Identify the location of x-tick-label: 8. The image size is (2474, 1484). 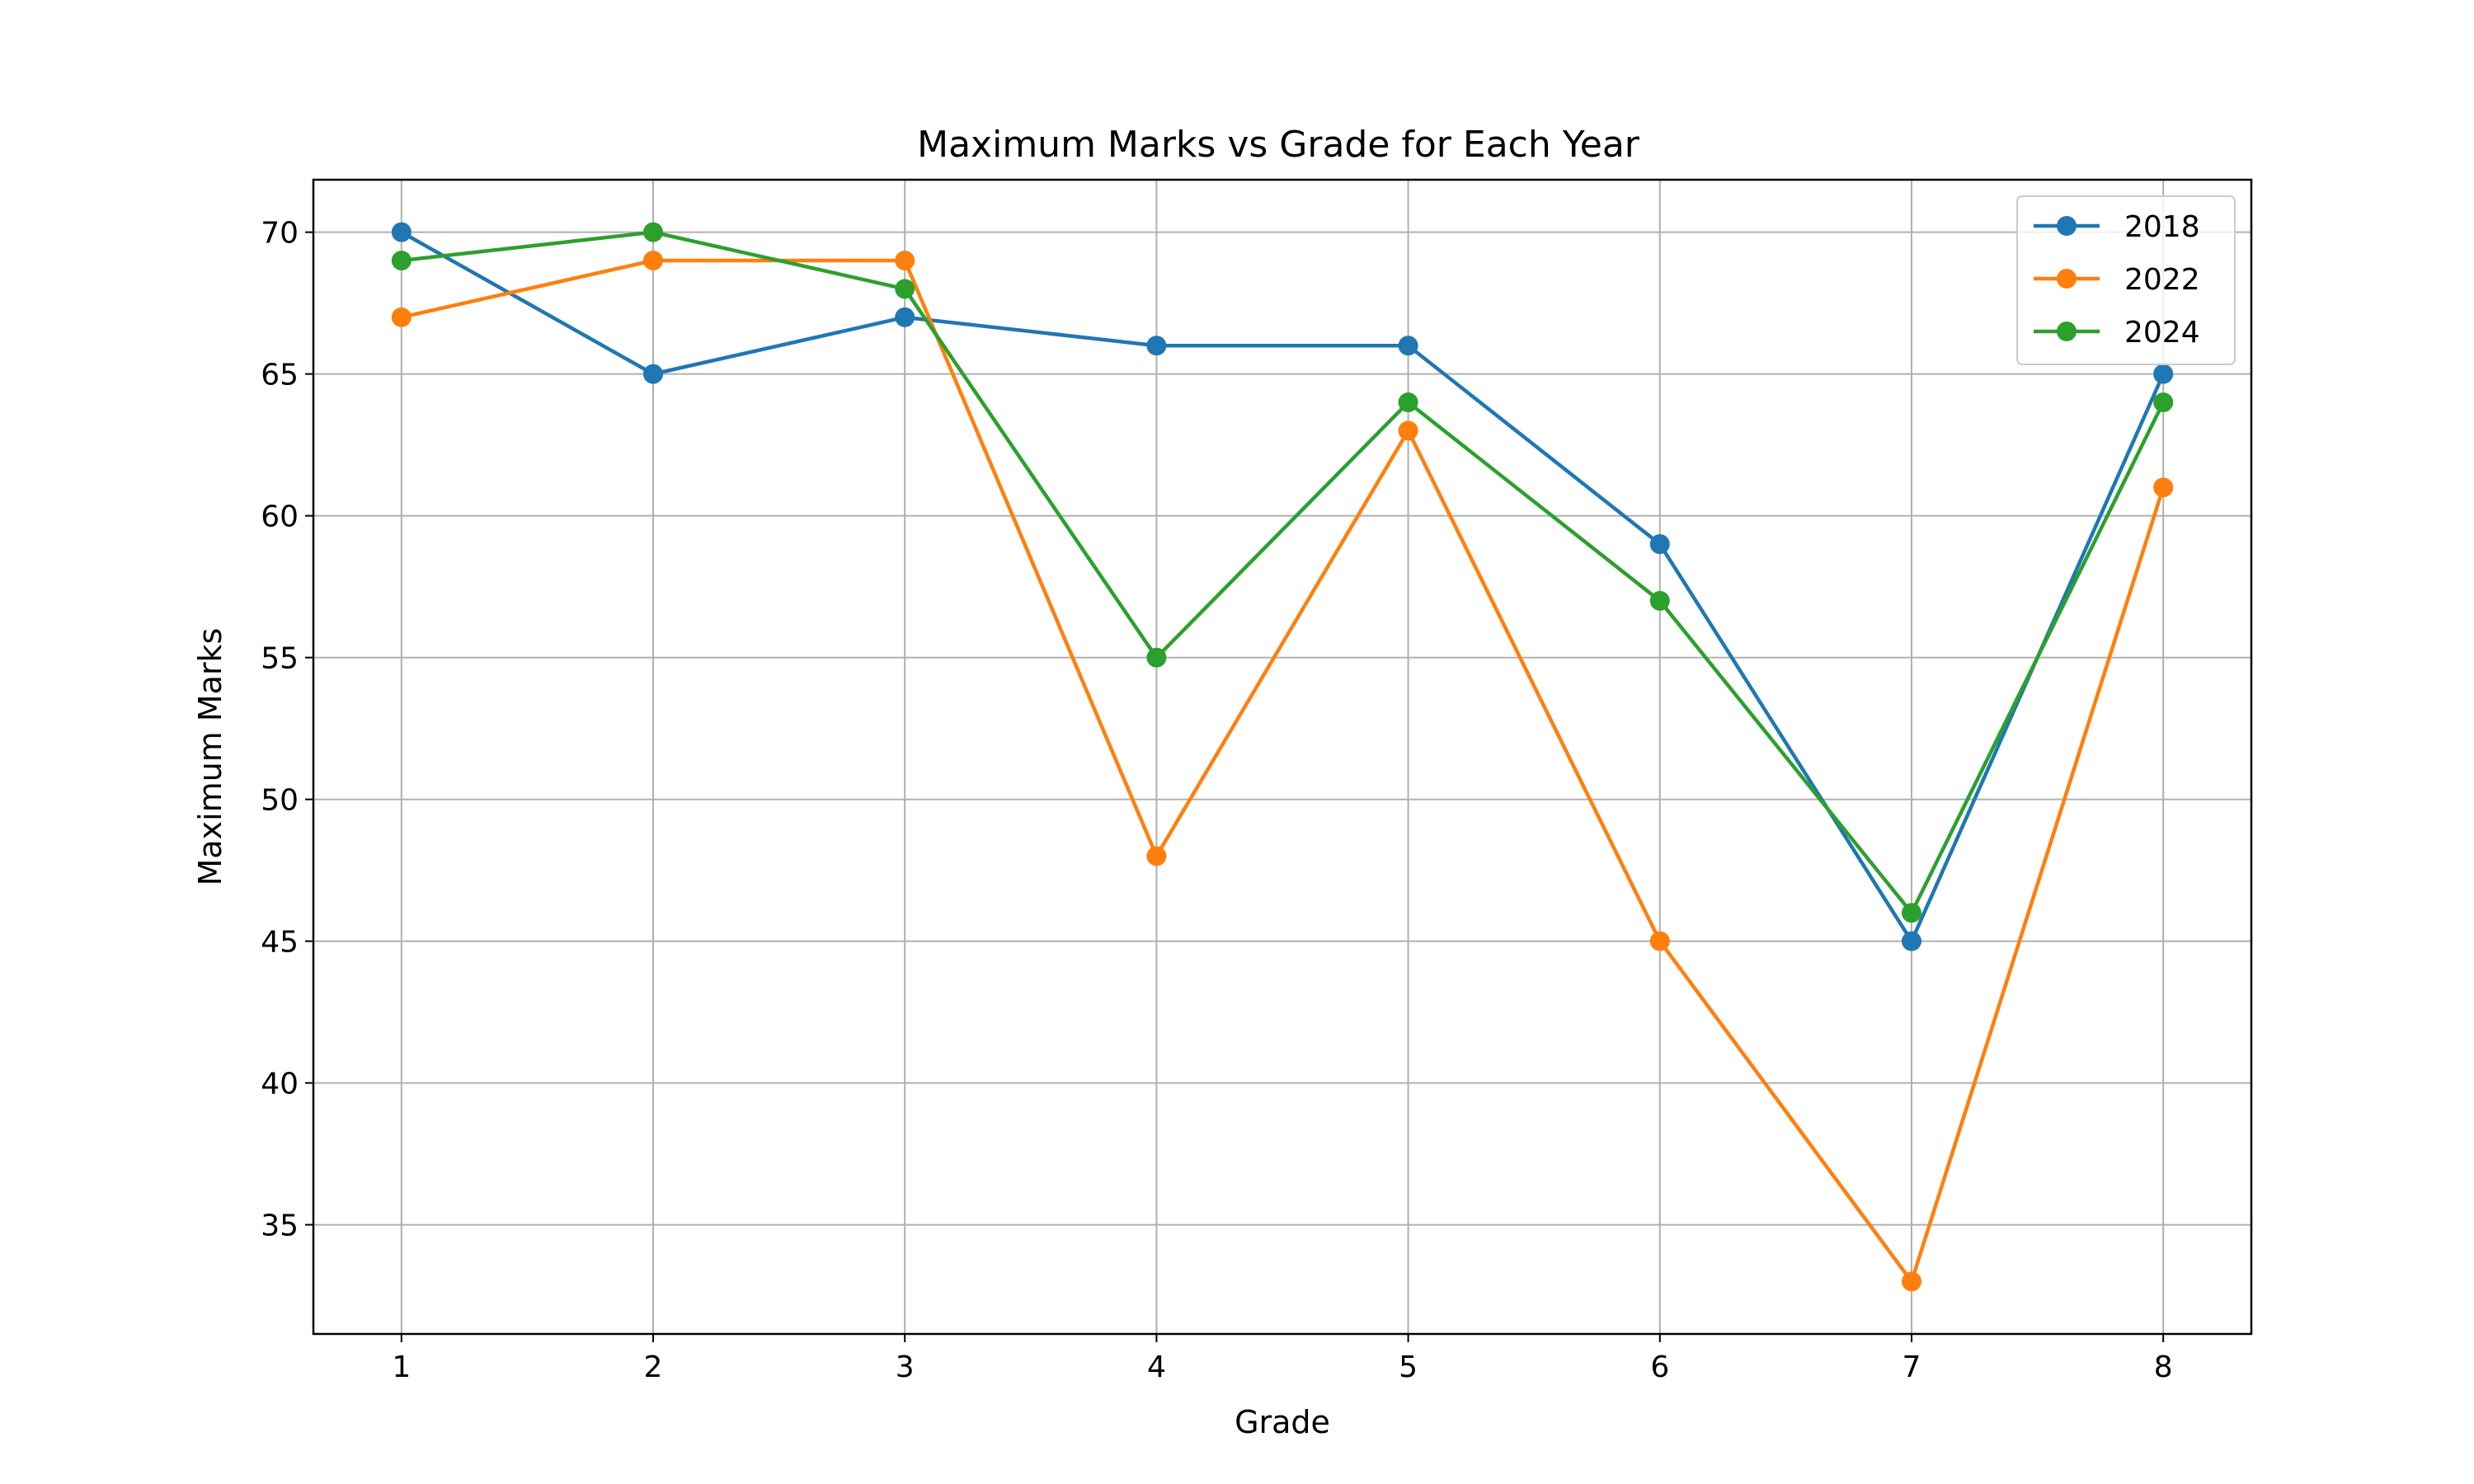
(2163, 1367).